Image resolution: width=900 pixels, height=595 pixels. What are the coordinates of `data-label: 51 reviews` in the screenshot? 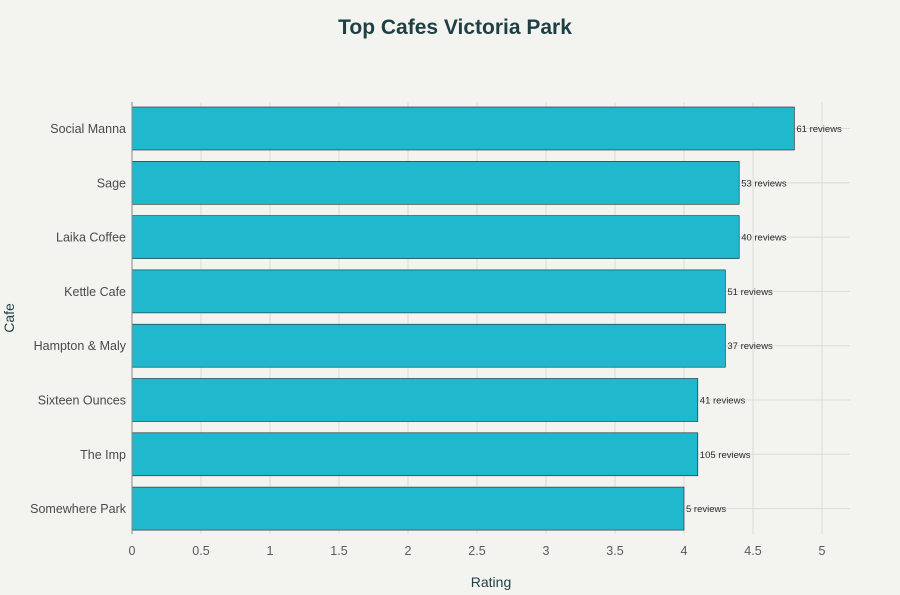 It's located at (750, 292).